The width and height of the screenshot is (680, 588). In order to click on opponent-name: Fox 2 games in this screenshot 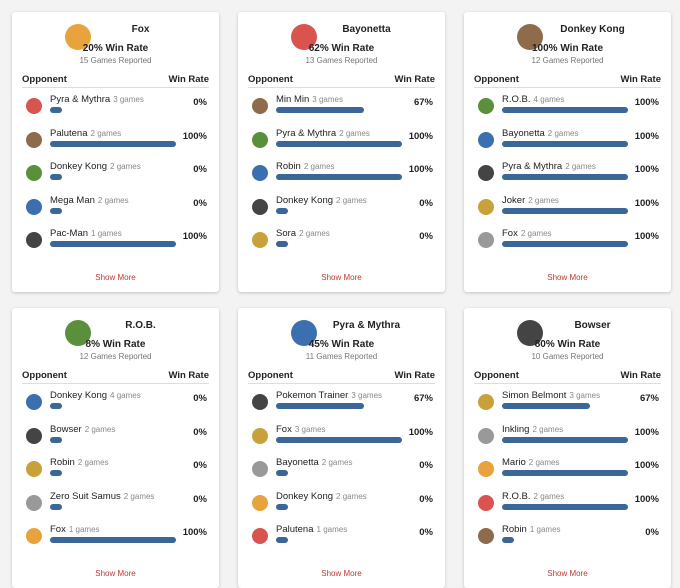, I will do `click(527, 233)`.